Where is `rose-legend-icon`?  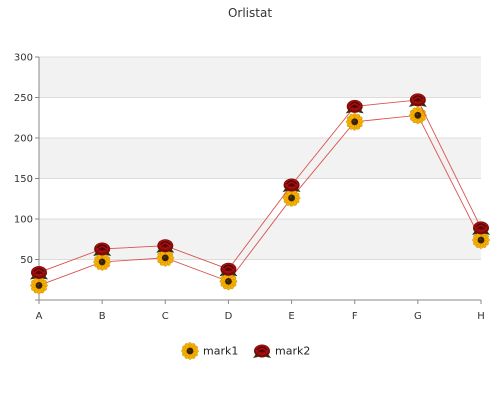
rose-legend-icon is located at coordinates (262, 351).